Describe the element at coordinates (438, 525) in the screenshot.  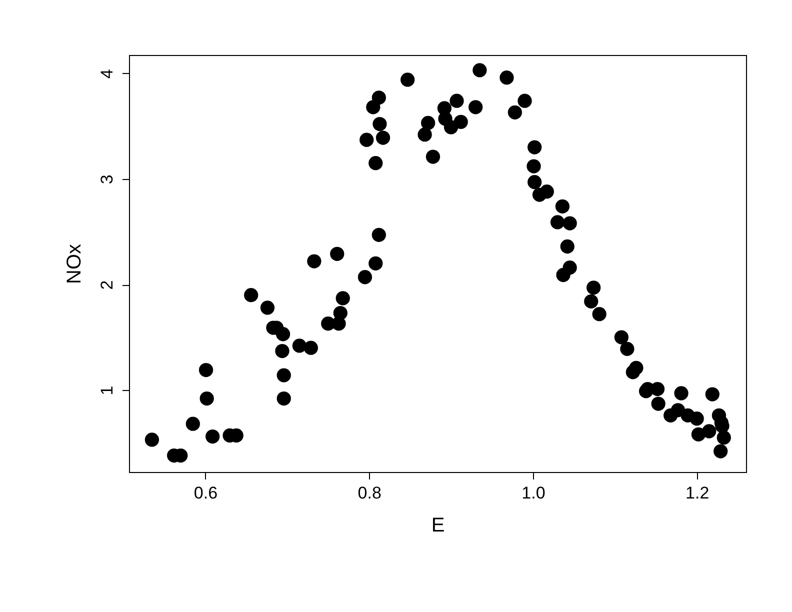
I see `x-axis-title: E` at that location.